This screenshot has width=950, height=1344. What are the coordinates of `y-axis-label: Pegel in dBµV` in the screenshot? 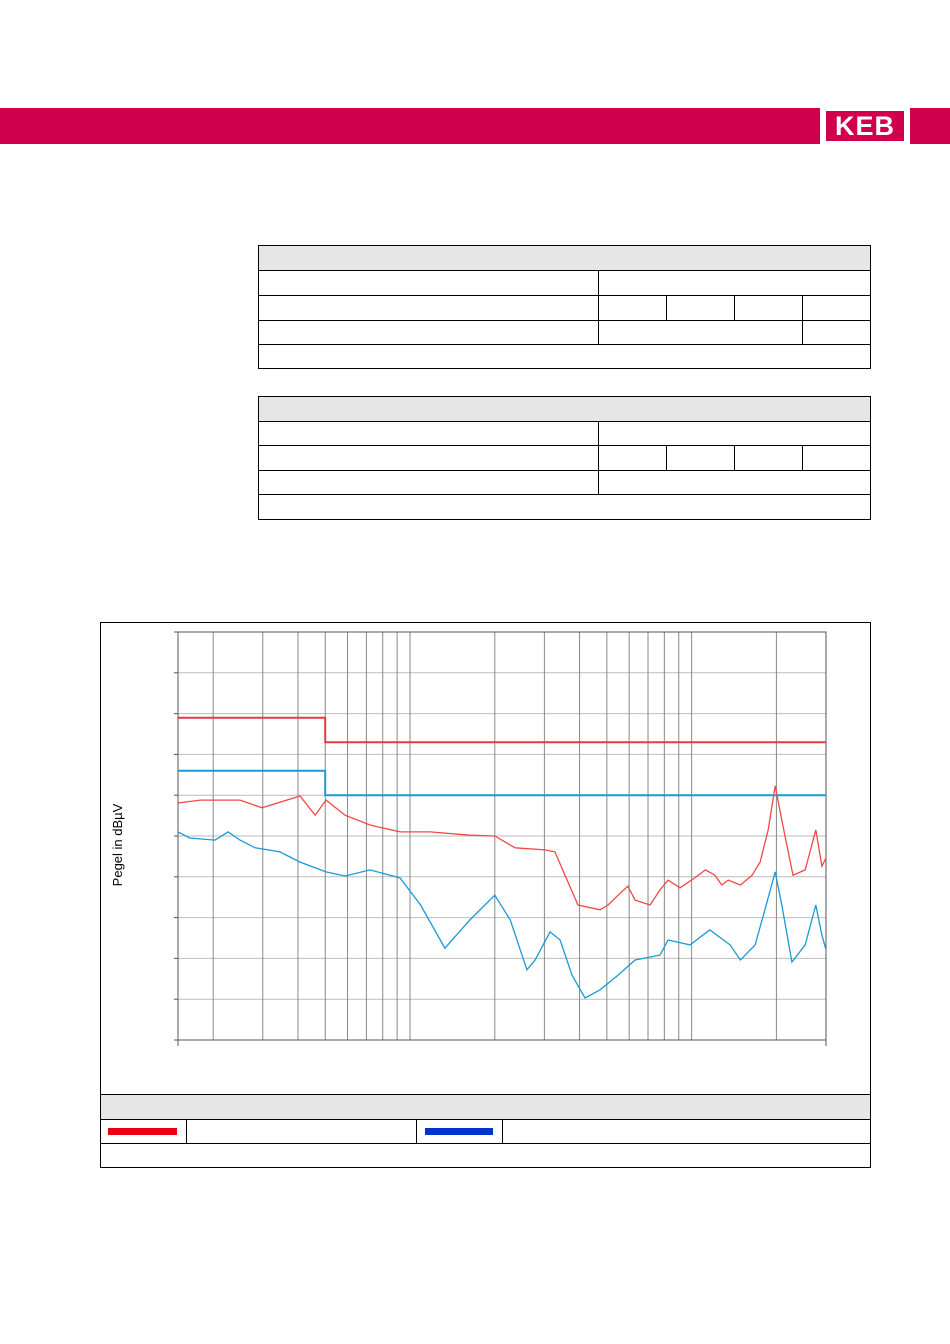 It's located at (117, 844).